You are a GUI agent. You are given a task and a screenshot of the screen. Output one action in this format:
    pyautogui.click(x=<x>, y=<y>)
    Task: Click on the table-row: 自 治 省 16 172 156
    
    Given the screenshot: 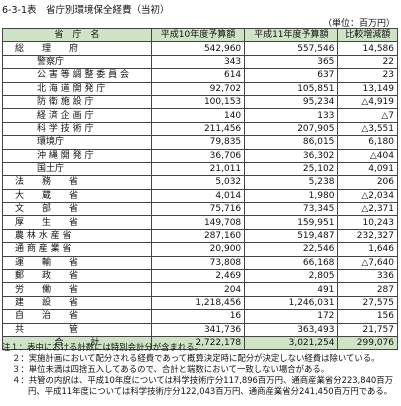 What is the action you would take?
    pyautogui.click(x=200, y=316)
    